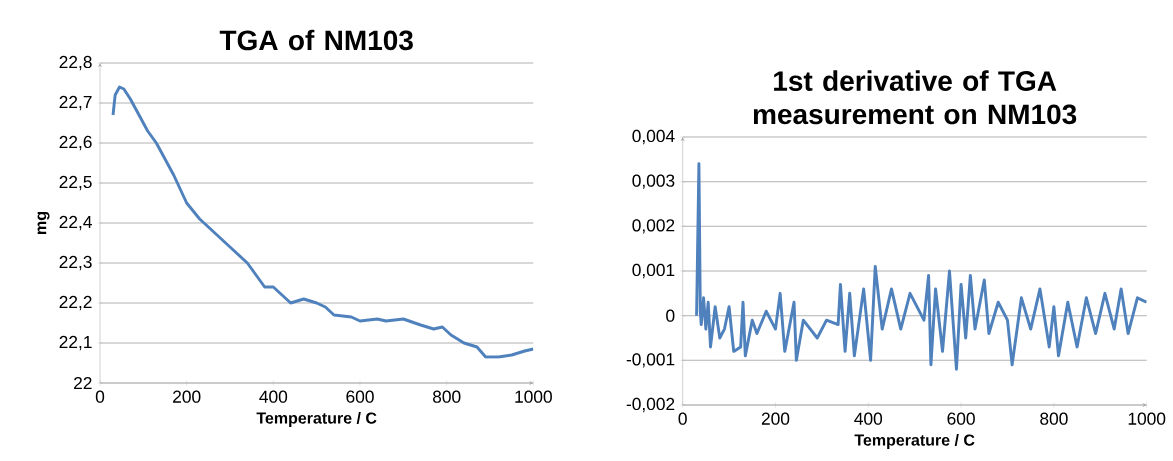  I want to click on y-tick-label: 0,002, so click(653, 226).